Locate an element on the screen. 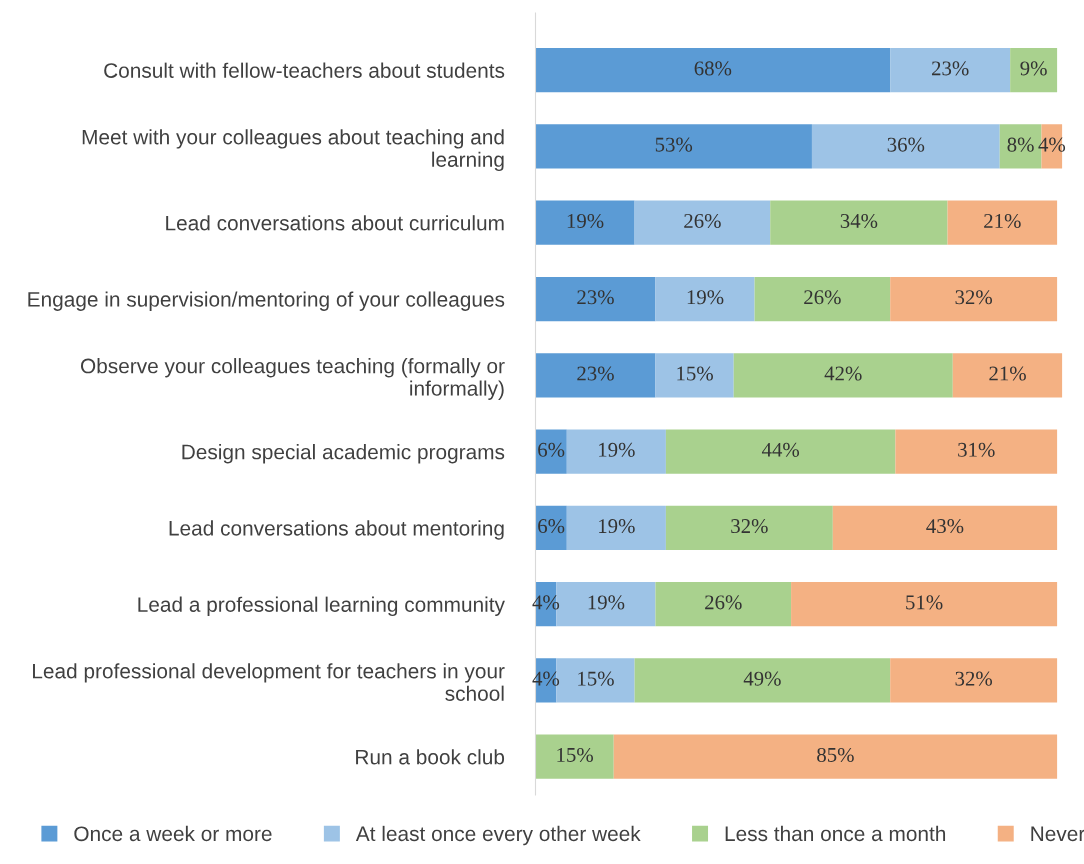 Image resolution: width=1084 pixels, height=864 pixels. y-tick-label: Consult with fellow-teachers about students is located at coordinates (304, 70).